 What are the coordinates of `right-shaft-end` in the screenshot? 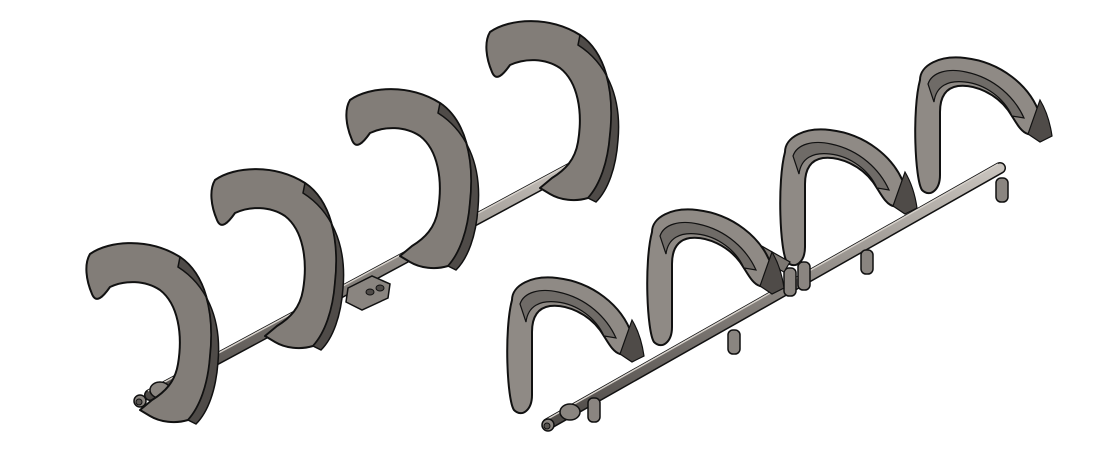 It's located at (561, 417).